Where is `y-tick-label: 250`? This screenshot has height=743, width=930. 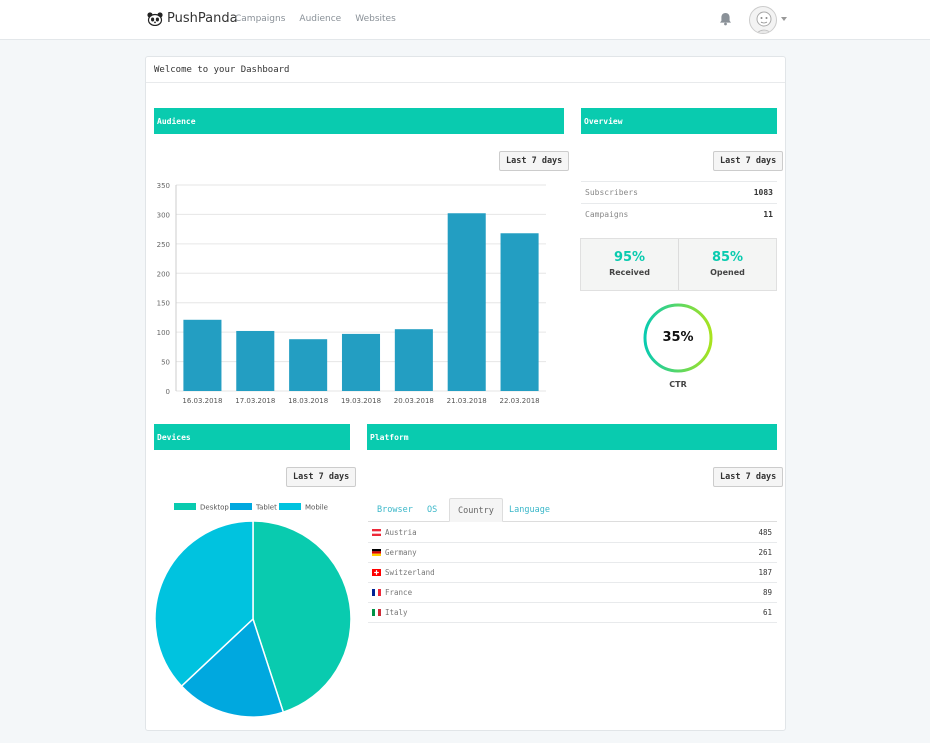
y-tick-label: 250 is located at coordinates (163, 245).